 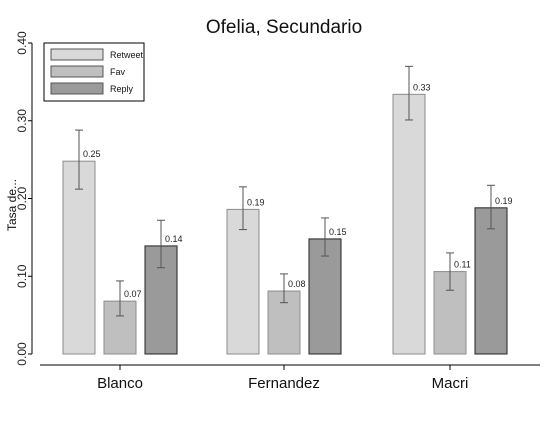 I want to click on x-axis: Blanco Fernandez Macri, so click(x=290, y=378).